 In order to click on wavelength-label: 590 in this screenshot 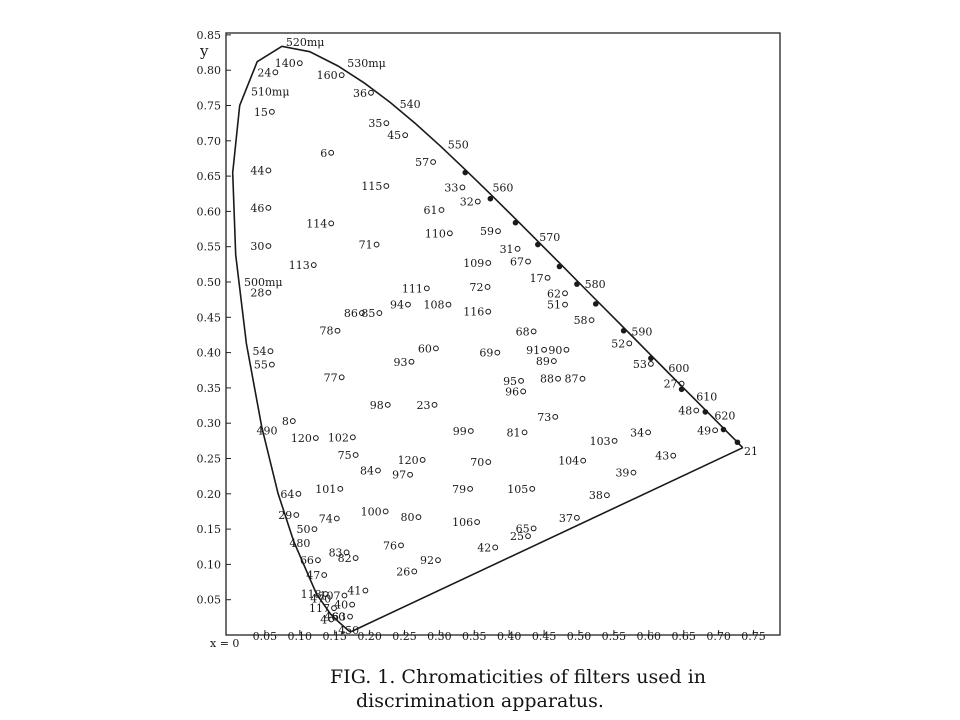, I will do `click(641, 331)`.